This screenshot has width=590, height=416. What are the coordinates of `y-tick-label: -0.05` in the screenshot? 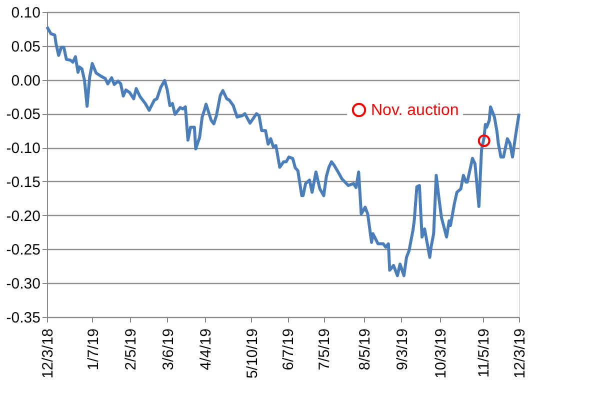 It's located at (23, 115).